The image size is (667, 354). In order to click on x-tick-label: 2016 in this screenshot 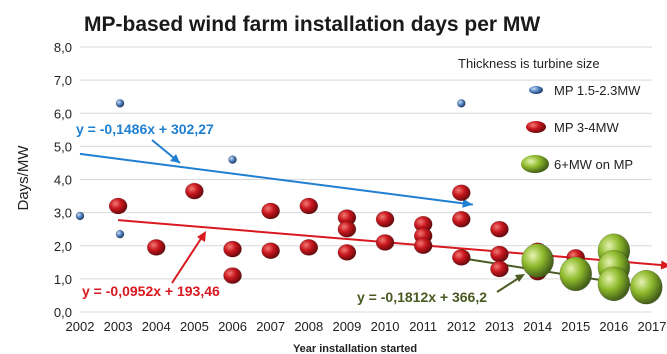, I will do `click(613, 326)`.